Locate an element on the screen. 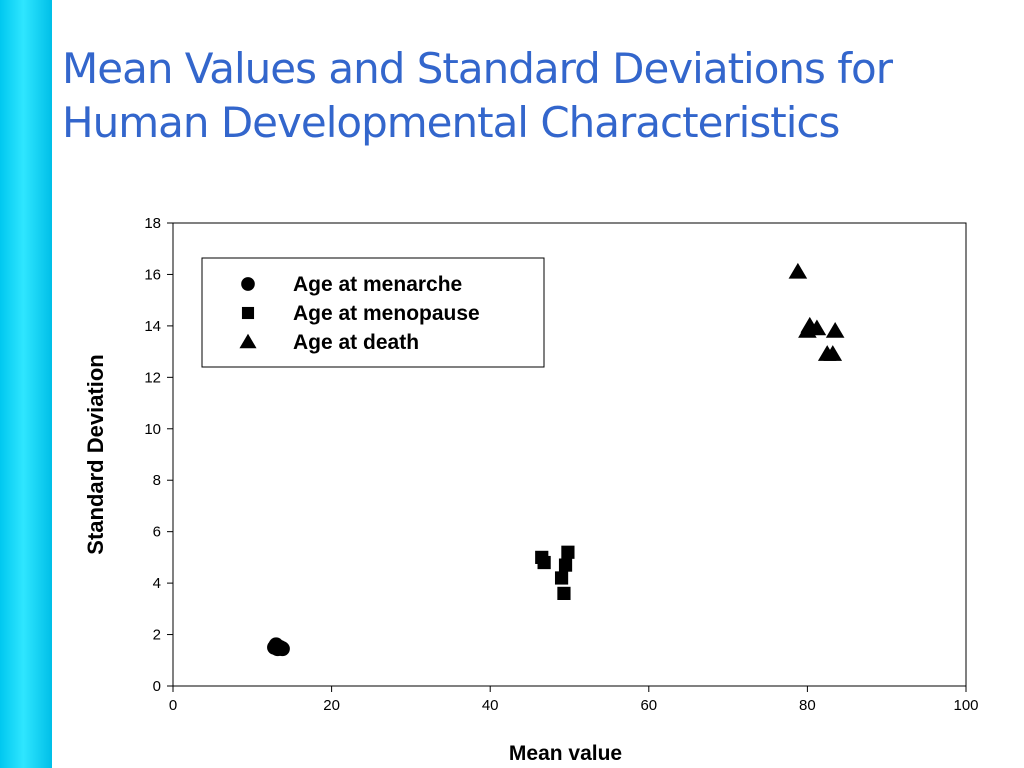 This screenshot has height=768, width=1024. y-tick-label: 8 is located at coordinates (157, 480).